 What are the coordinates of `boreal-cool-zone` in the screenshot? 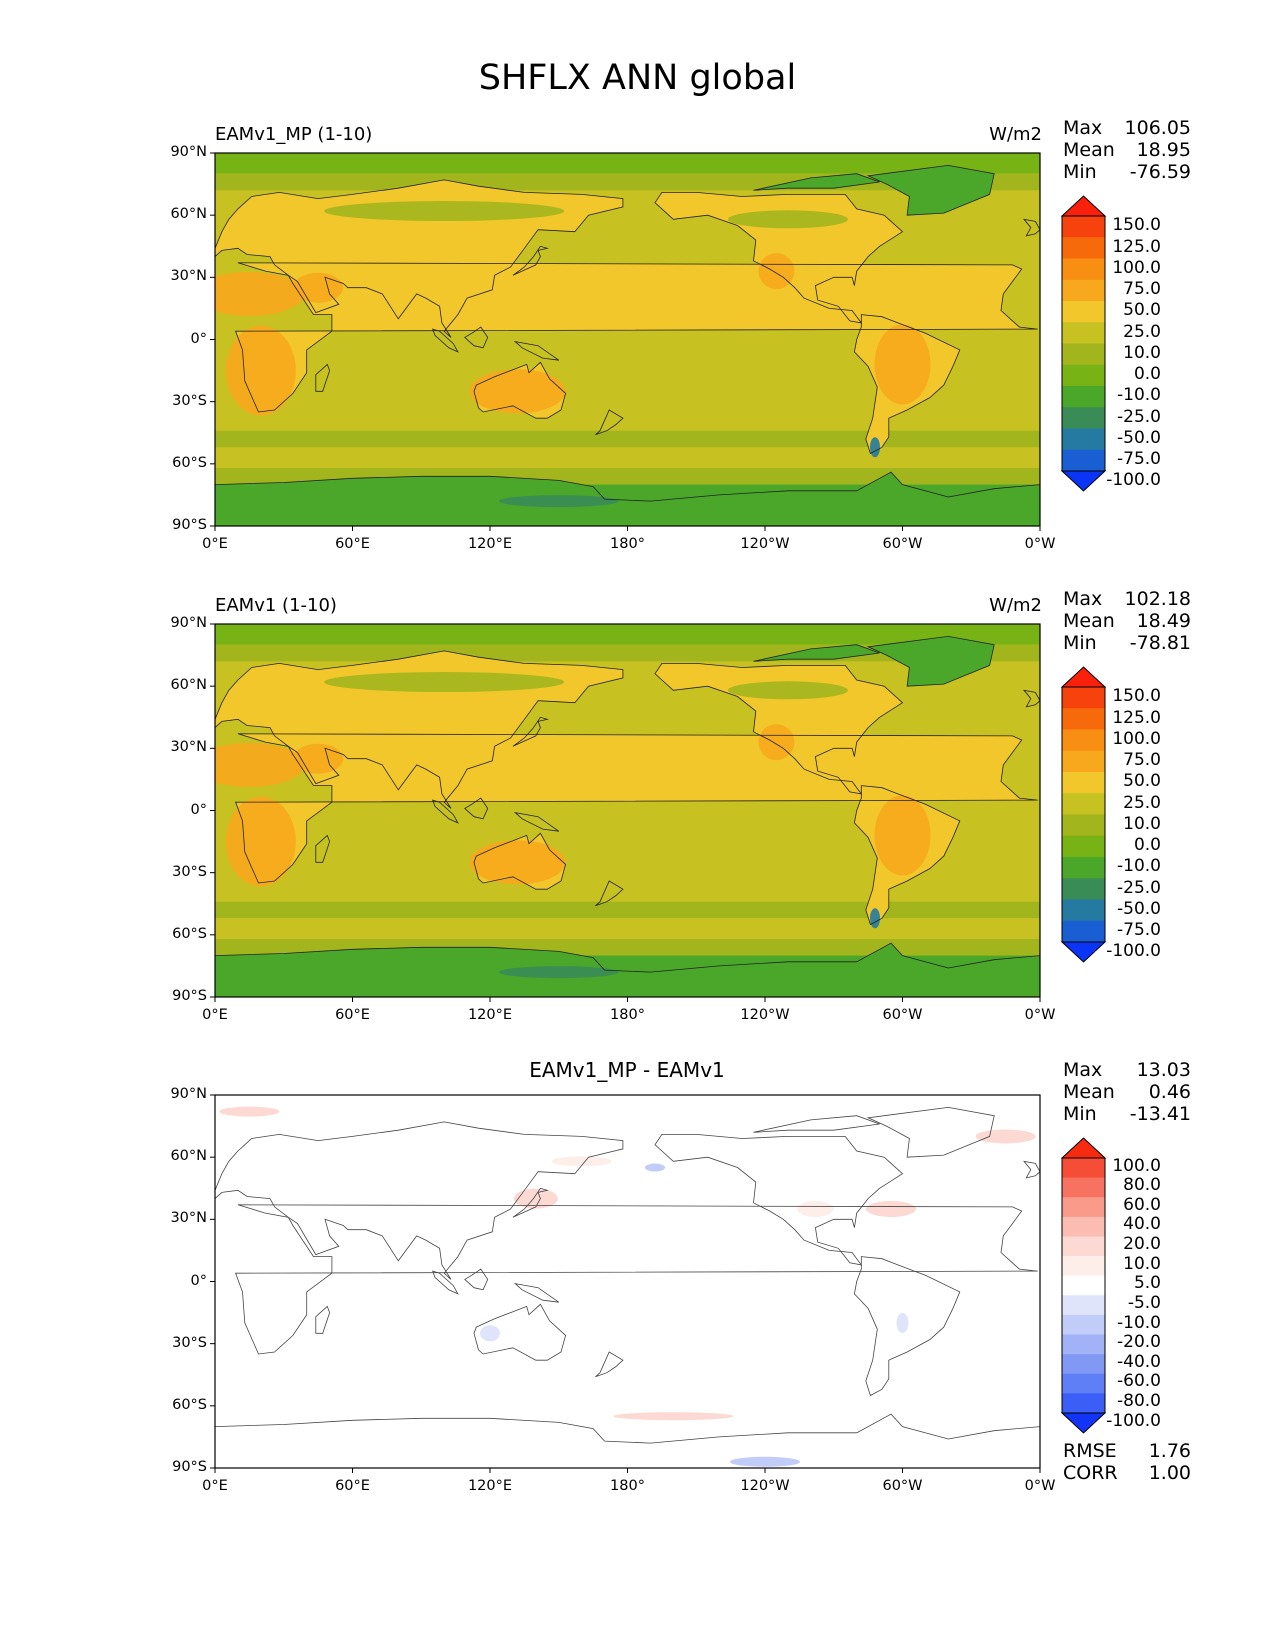 It's located at (444, 682).